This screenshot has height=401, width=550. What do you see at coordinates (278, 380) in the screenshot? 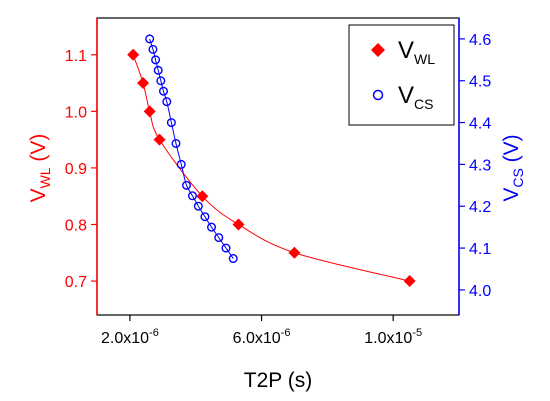
I see `x-axis-title: T2P (s)` at bounding box center [278, 380].